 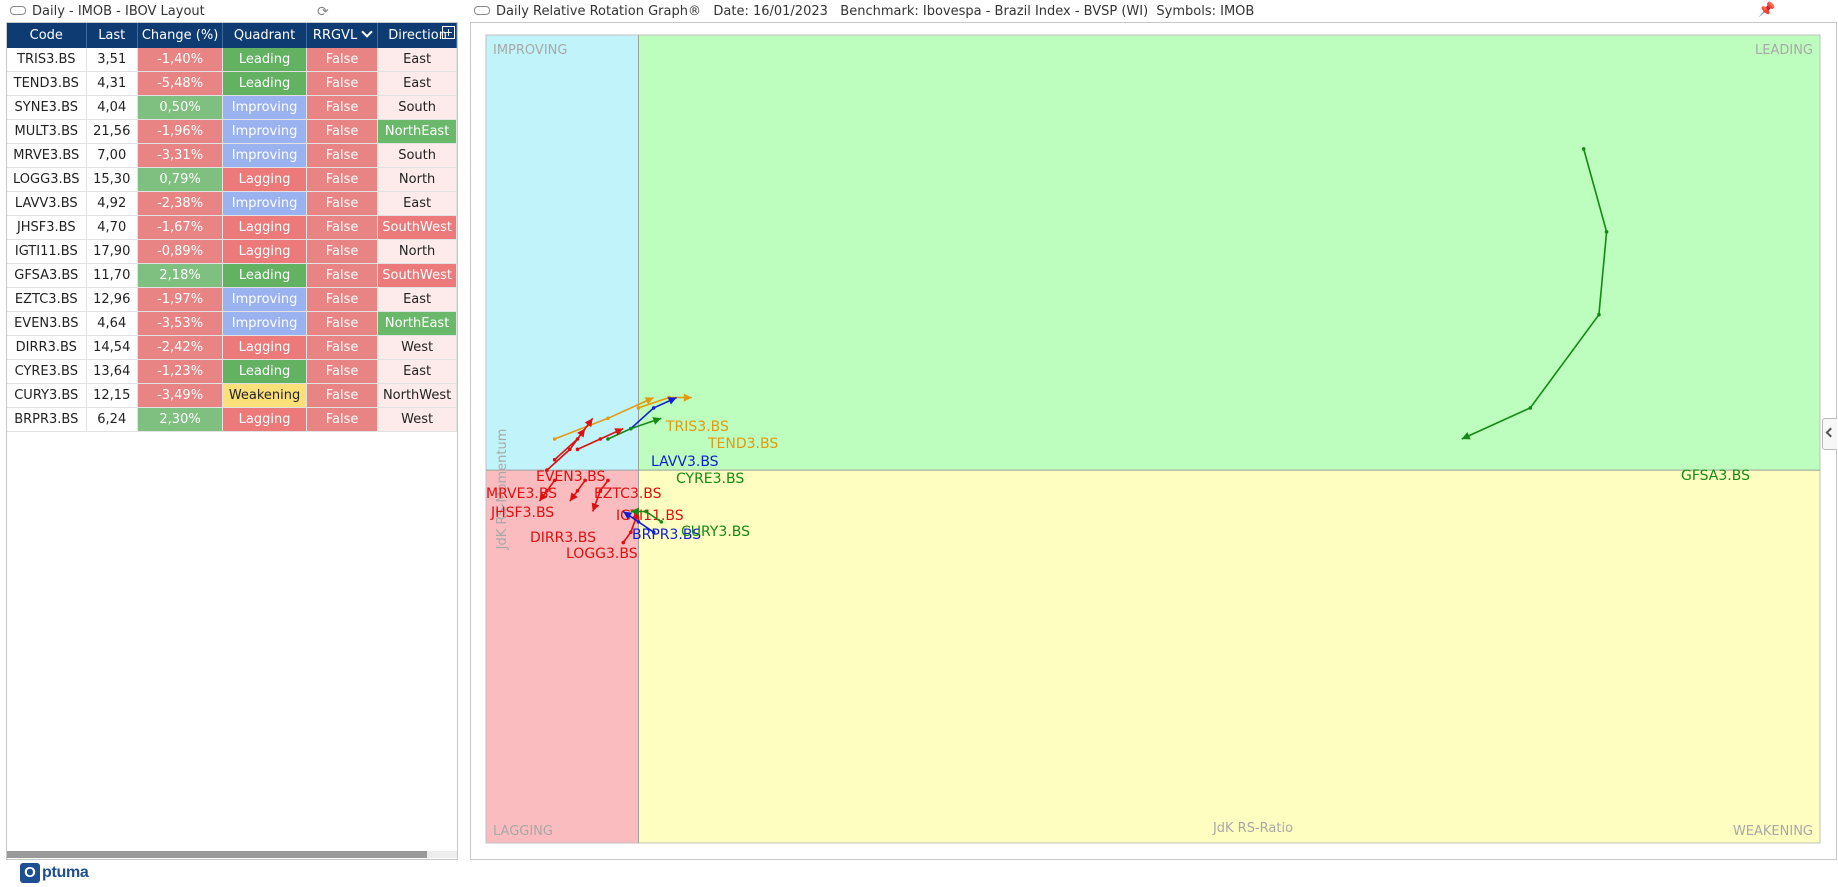 I want to click on cell-change: -1,67%, so click(x=180, y=227).